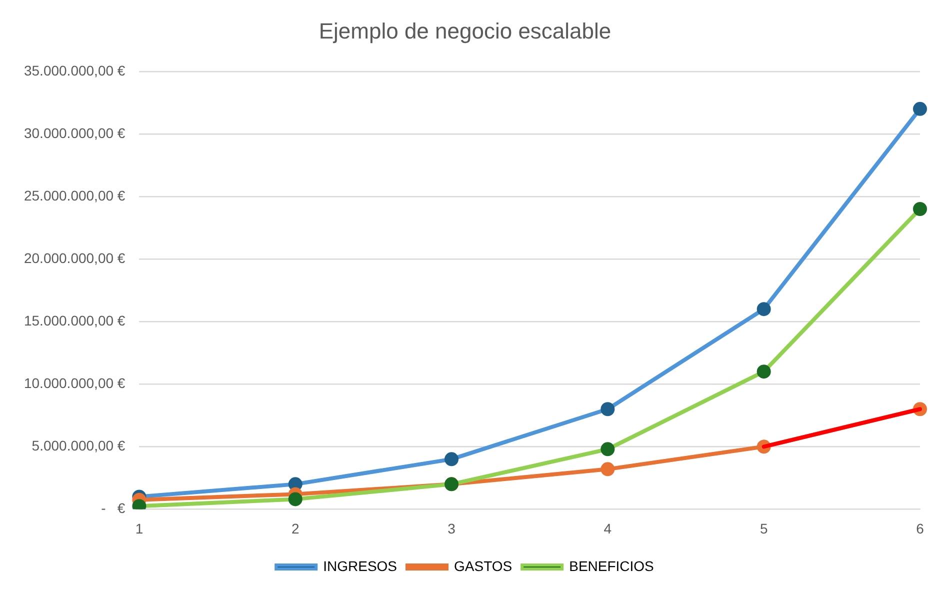 The height and width of the screenshot is (594, 940). I want to click on y-tick-label: 20.000.000,00 €, so click(75, 258).